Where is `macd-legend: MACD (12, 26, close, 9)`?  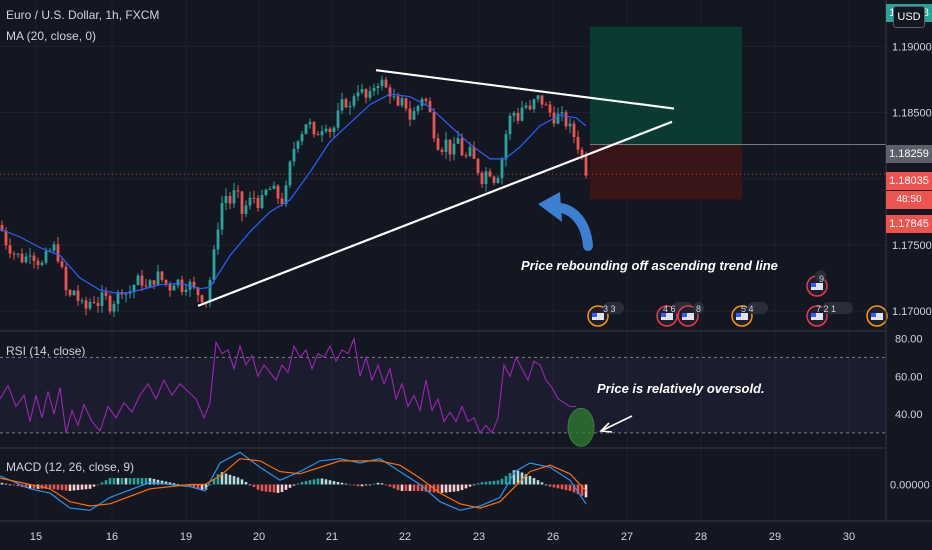
macd-legend: MACD (12, 26, close, 9) is located at coordinates (70, 467).